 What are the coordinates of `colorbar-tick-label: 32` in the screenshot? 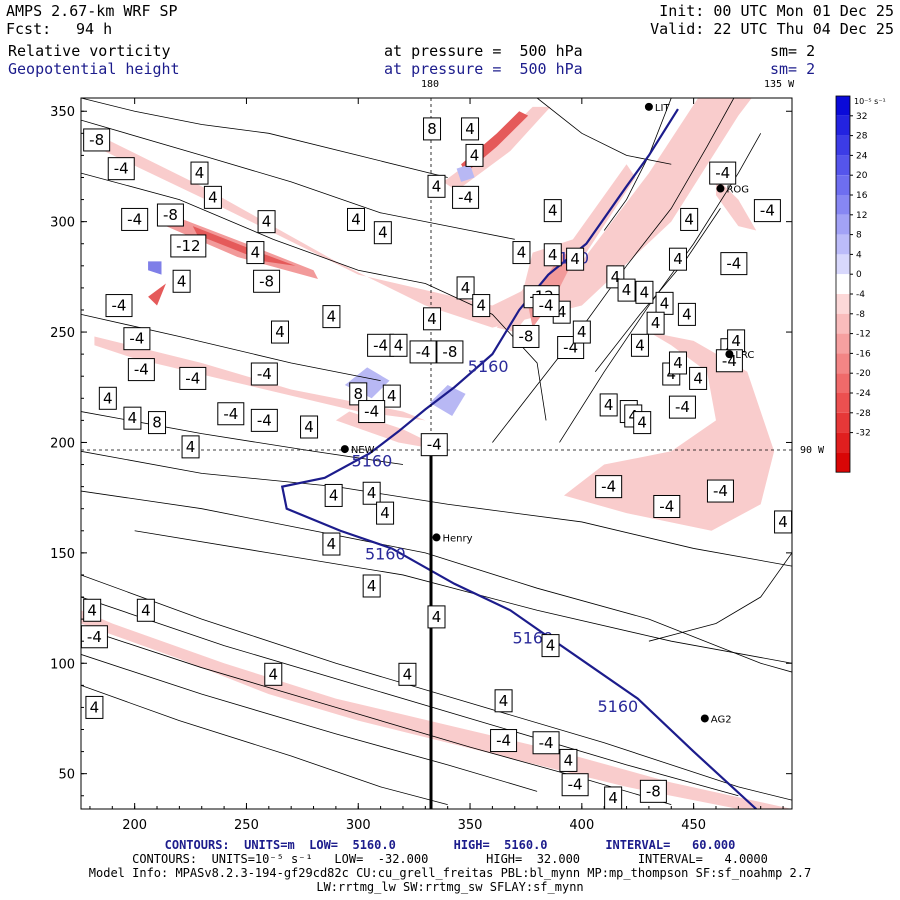 It's located at (861, 117).